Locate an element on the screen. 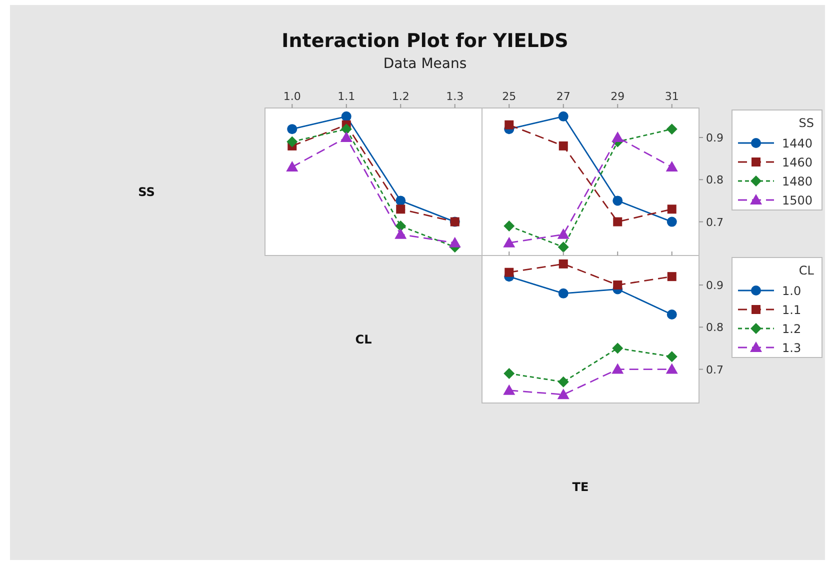  x-tick-label: 1.1 is located at coordinates (347, 96).